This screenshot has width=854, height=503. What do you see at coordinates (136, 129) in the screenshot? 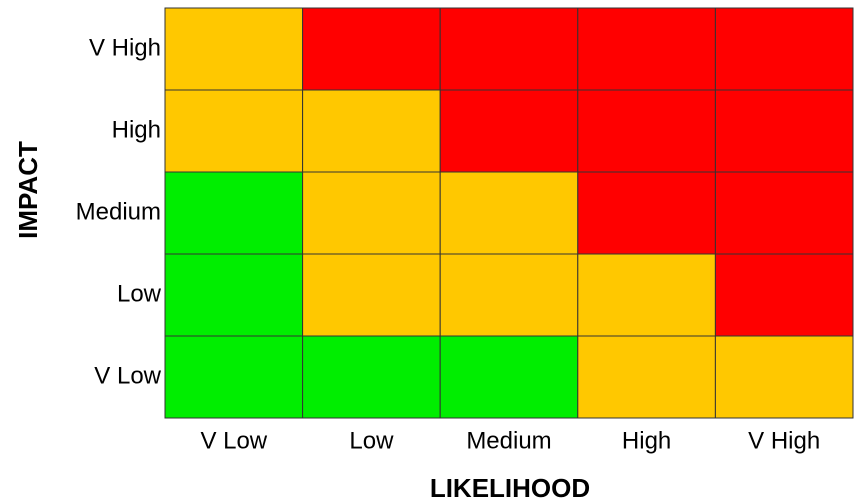
I see `row-label: High` at bounding box center [136, 129].